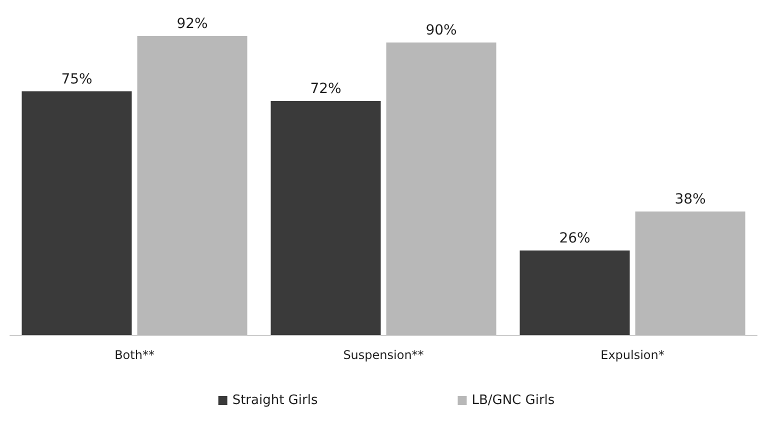 This screenshot has width=773, height=430. What do you see at coordinates (76, 79) in the screenshot?
I see `data-label: 75%` at bounding box center [76, 79].